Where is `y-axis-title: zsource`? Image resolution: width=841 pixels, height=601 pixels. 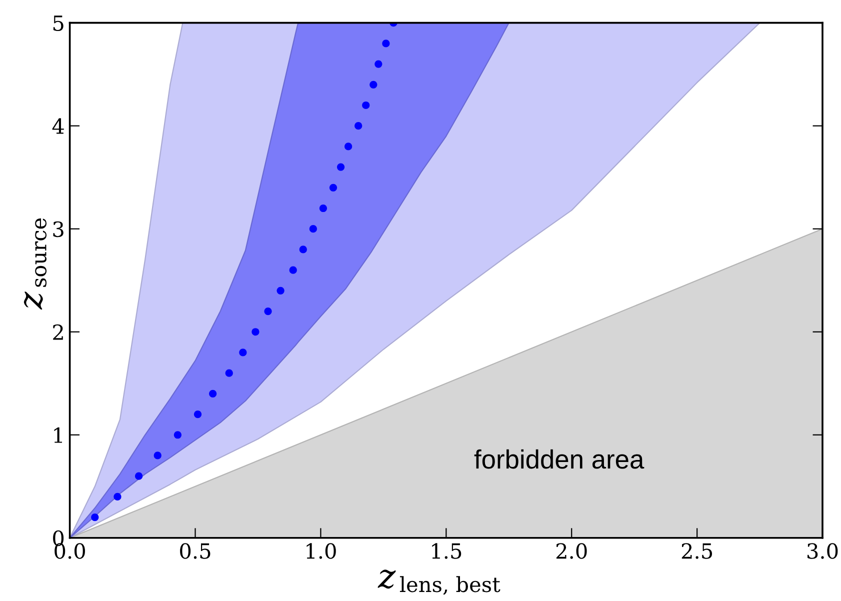
y-axis-title: zsource is located at coordinates (35, 264).